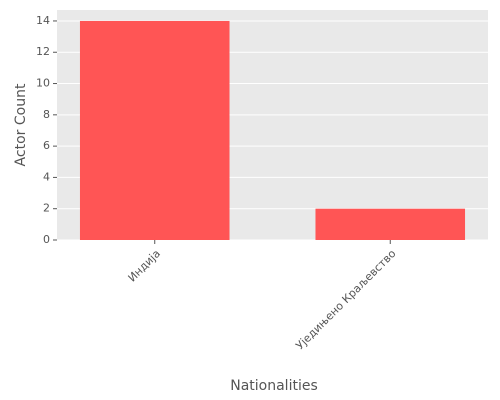 The width and height of the screenshot is (500, 400). I want to click on y-axis-label: Actor Count, so click(21, 124).